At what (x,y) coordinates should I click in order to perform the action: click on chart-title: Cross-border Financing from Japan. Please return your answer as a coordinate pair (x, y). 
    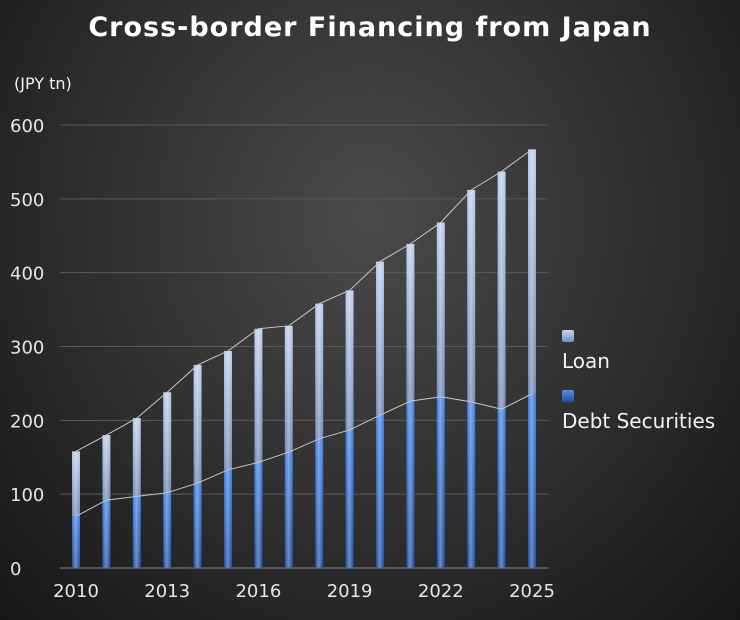
    Looking at the image, I should click on (370, 27).